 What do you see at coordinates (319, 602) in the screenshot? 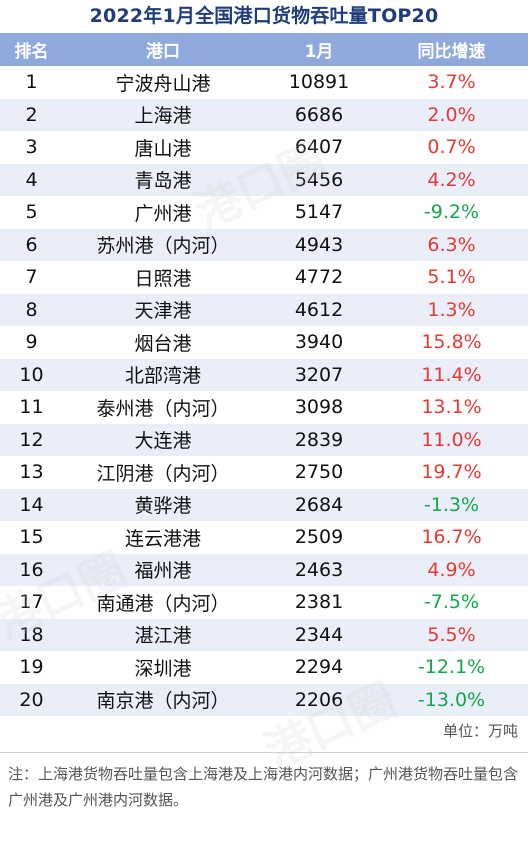
I see `value-cell: 2381` at bounding box center [319, 602].